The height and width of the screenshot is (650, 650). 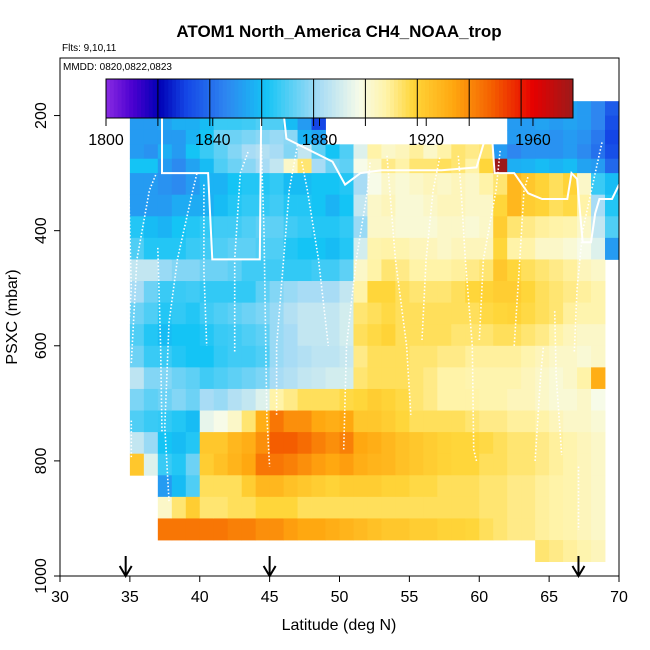 What do you see at coordinates (479, 597) in the screenshot?
I see `x-tick-label: 60` at bounding box center [479, 597].